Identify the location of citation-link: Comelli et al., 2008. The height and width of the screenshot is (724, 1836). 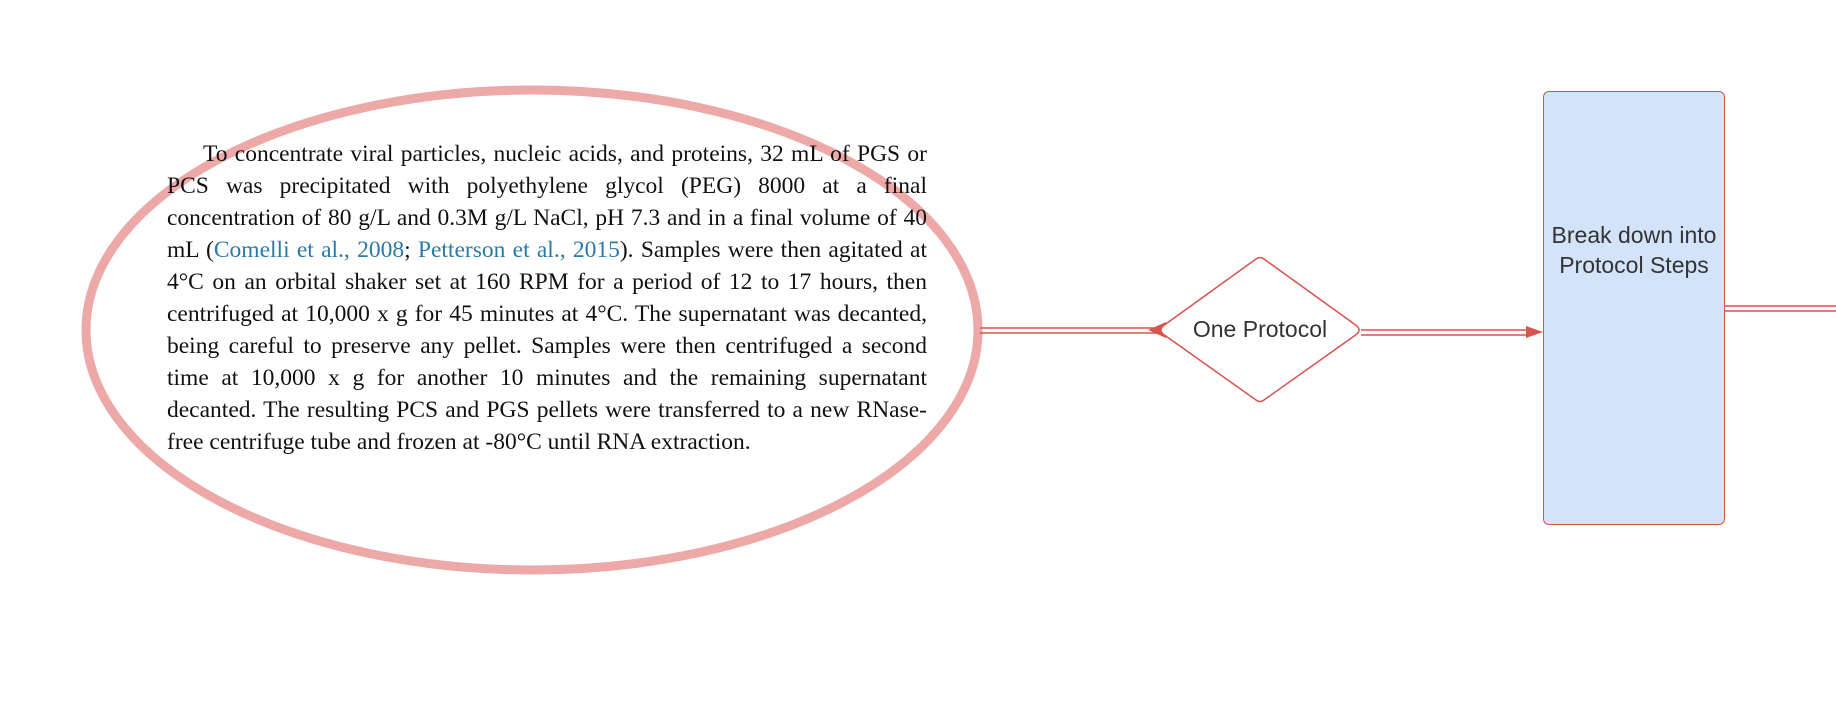
(309, 250).